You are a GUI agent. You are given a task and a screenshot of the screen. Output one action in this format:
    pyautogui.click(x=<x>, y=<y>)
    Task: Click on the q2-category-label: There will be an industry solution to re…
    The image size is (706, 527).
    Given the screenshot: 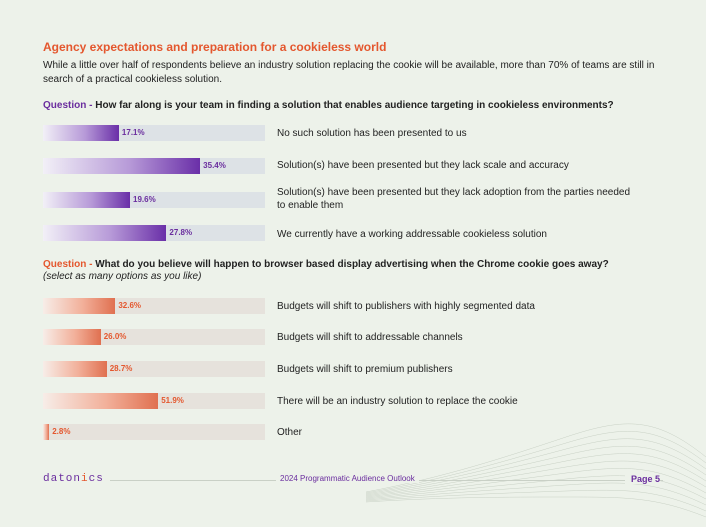 What is the action you would take?
    pyautogui.click(x=397, y=401)
    